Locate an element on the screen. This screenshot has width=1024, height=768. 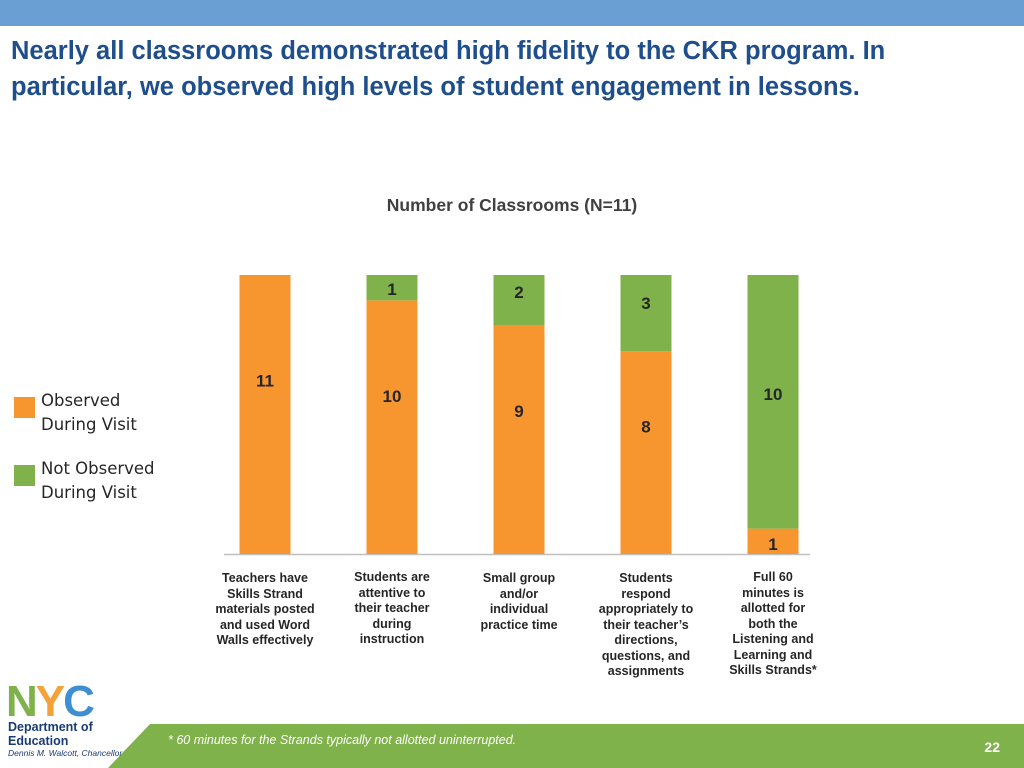
chart-title: Number of Classrooms (N=11) is located at coordinates (512, 205).